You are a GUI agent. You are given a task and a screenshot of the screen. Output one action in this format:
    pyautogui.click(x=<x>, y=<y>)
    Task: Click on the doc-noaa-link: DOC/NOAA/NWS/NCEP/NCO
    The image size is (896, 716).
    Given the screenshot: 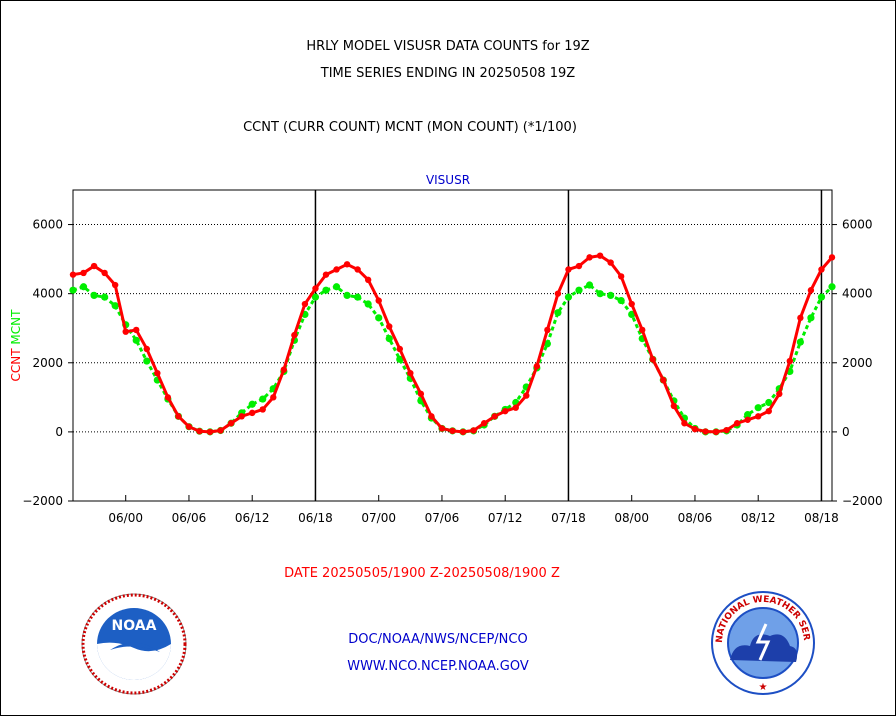 What is the action you would take?
    pyautogui.click(x=438, y=639)
    